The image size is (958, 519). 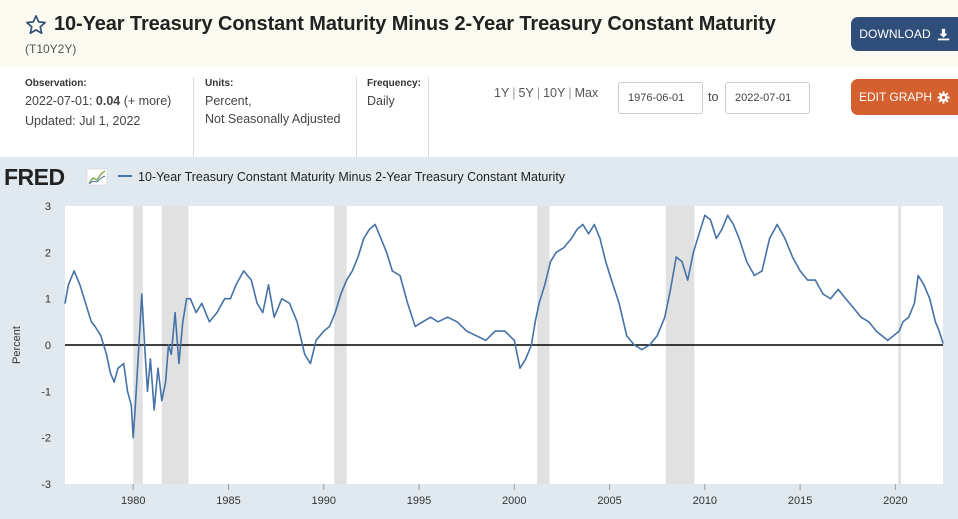 What do you see at coordinates (904, 97) in the screenshot?
I see `edit-graph-button: EDIT GRAPH` at bounding box center [904, 97].